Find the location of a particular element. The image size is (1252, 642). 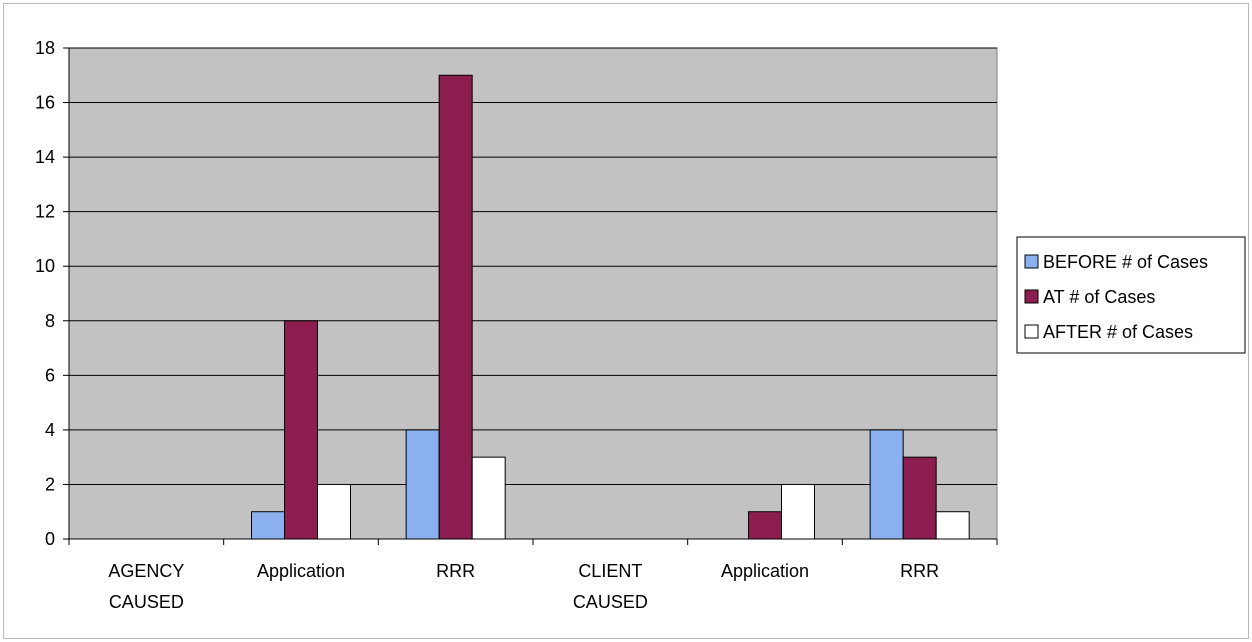

y-tick-label: 4 is located at coordinates (50, 430).